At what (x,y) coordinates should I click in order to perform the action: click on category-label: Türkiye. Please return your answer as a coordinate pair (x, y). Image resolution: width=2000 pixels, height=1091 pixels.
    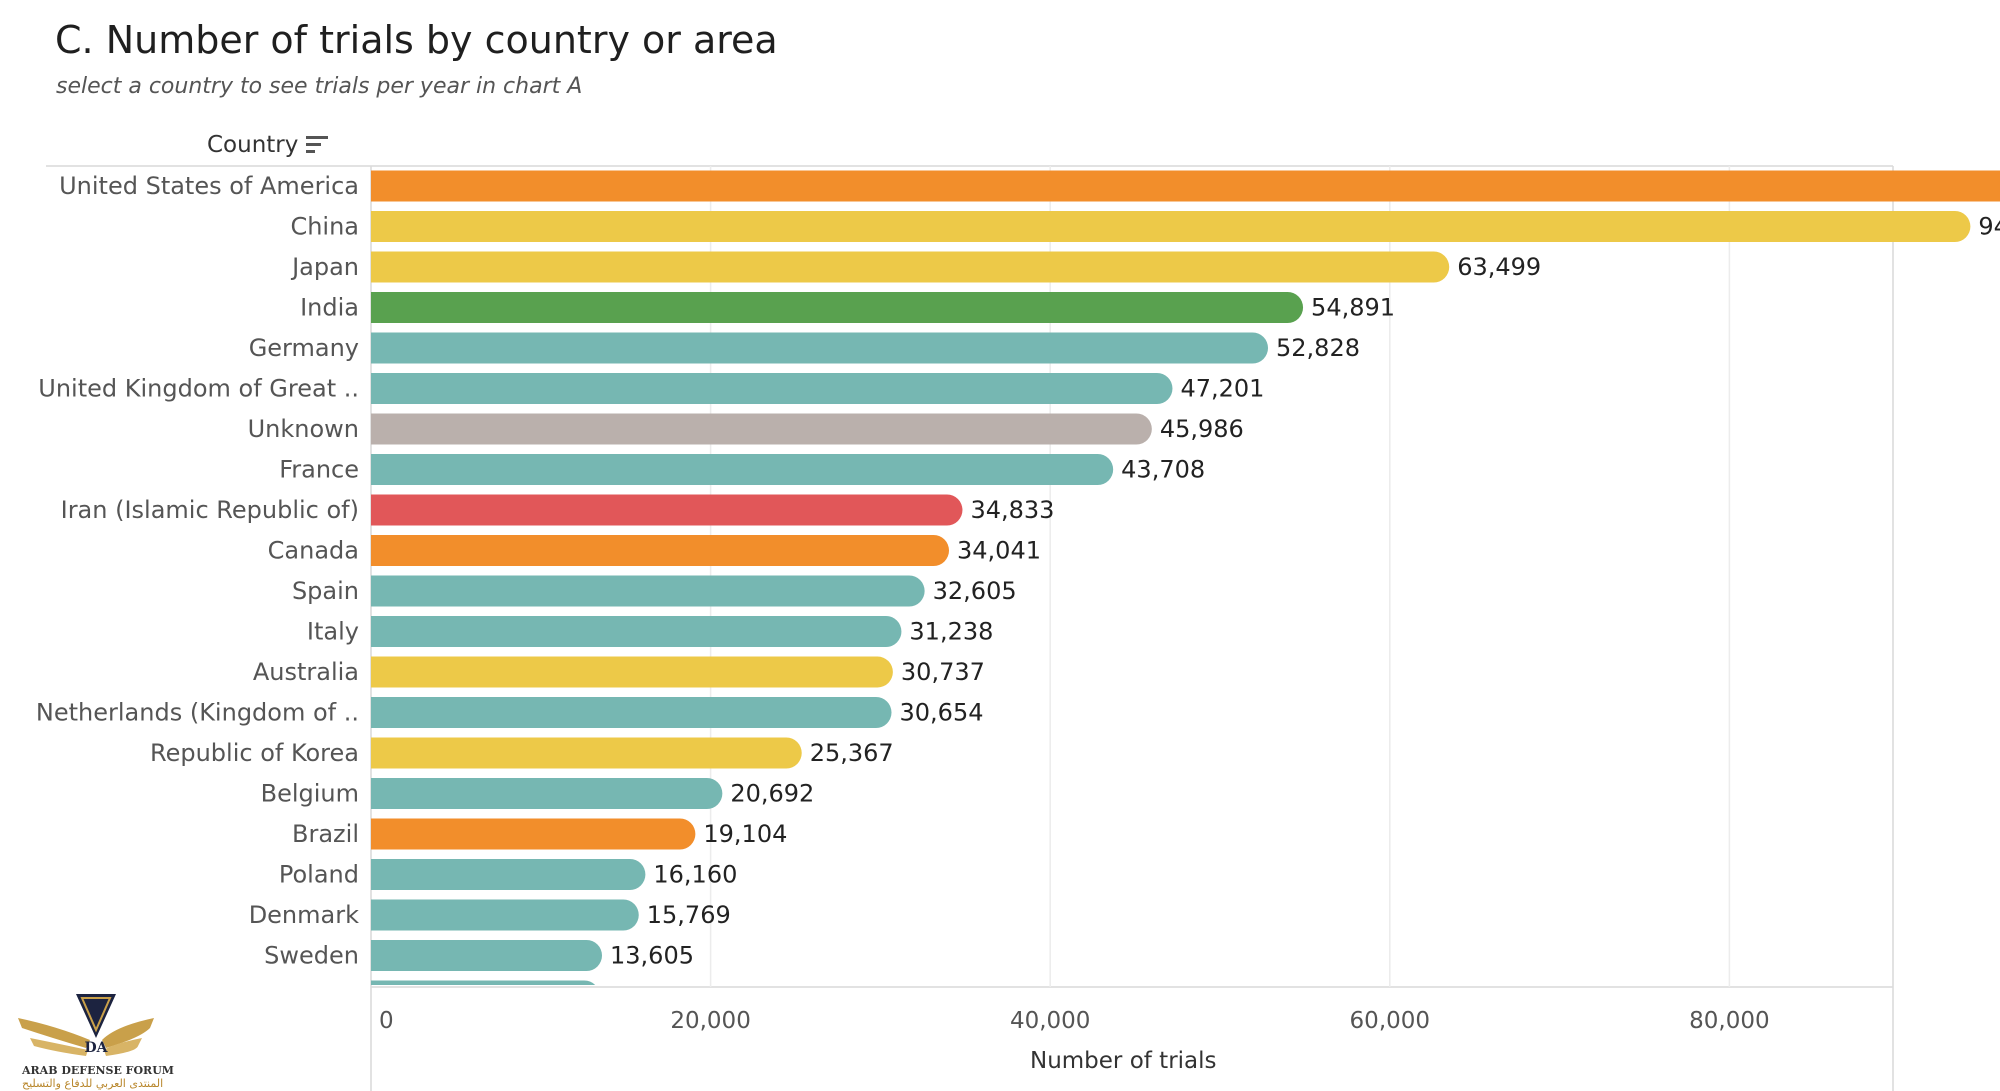
    Looking at the image, I should click on (315, 996).